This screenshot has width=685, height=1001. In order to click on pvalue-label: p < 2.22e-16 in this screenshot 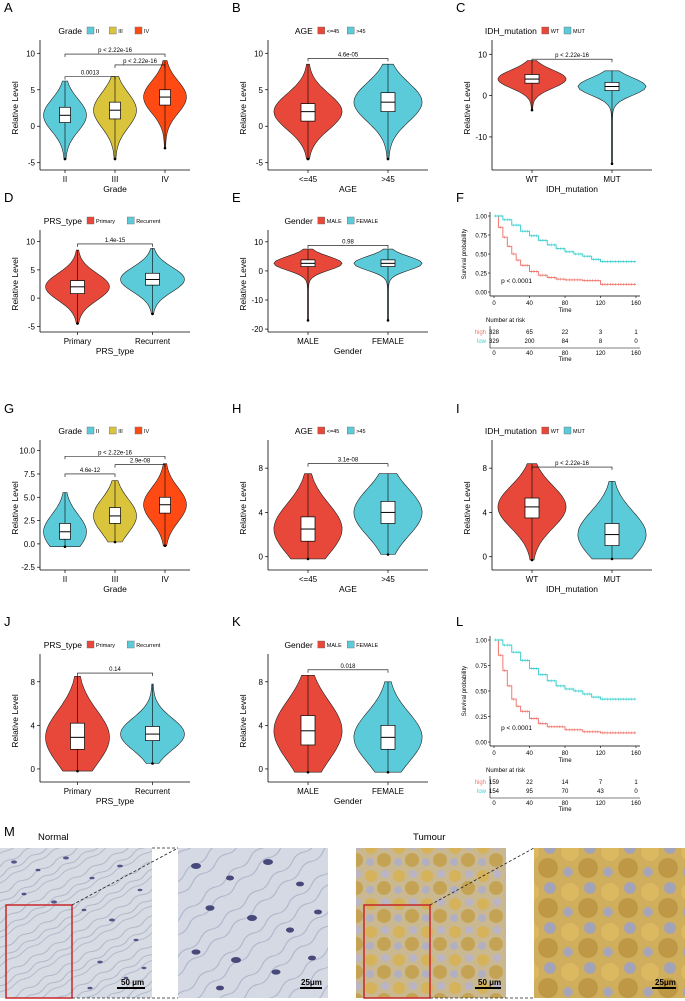, I will do `click(572, 56)`.